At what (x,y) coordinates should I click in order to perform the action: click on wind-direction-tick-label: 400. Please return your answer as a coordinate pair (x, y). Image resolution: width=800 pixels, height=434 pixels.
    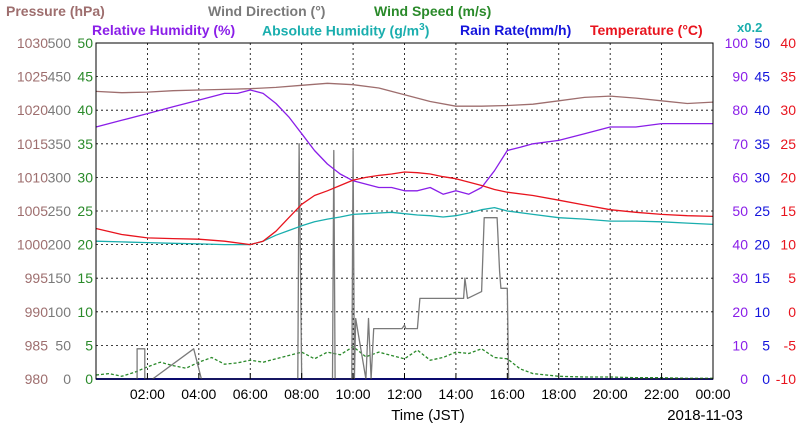
    Looking at the image, I should click on (60, 110).